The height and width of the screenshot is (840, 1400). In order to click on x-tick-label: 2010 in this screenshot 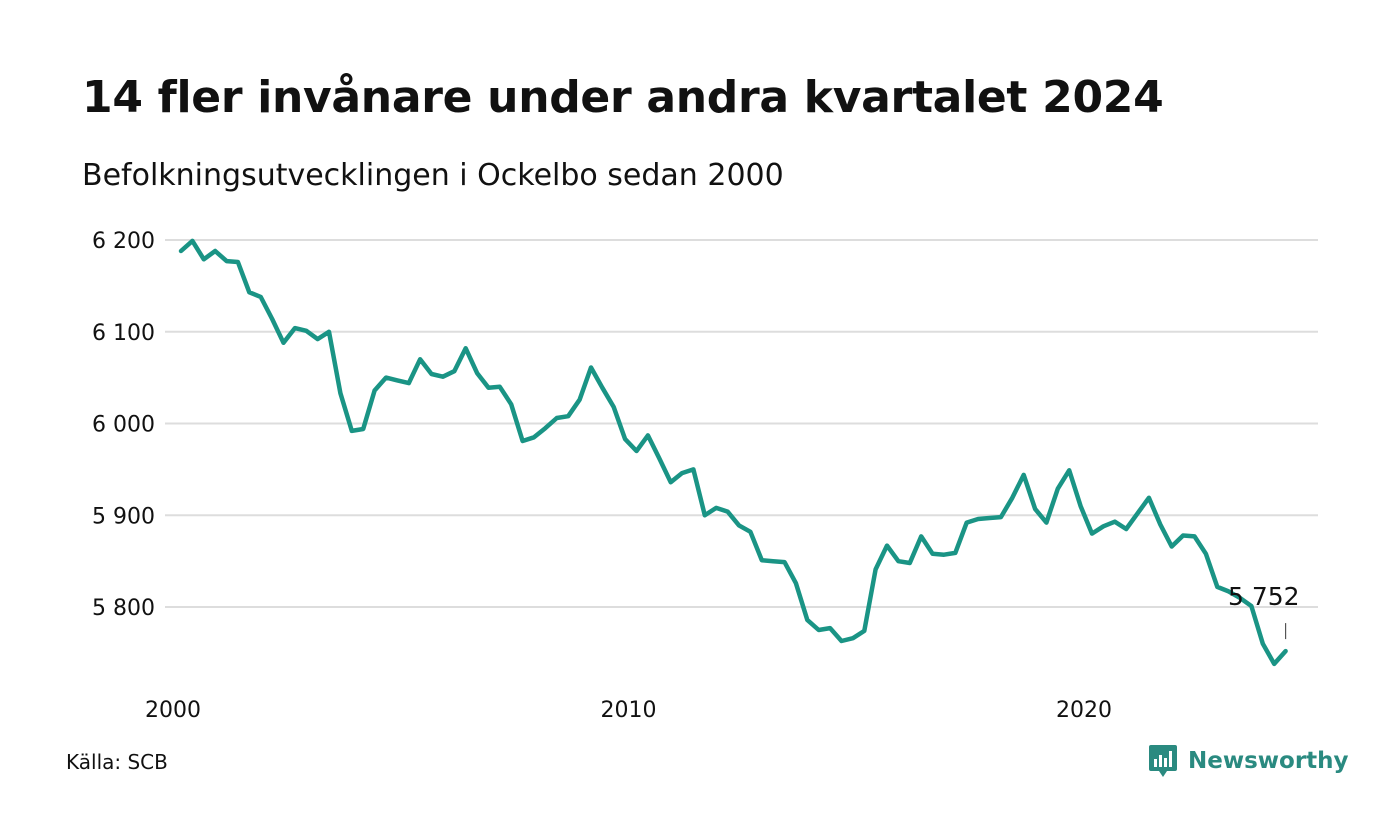, I will do `click(629, 710)`.